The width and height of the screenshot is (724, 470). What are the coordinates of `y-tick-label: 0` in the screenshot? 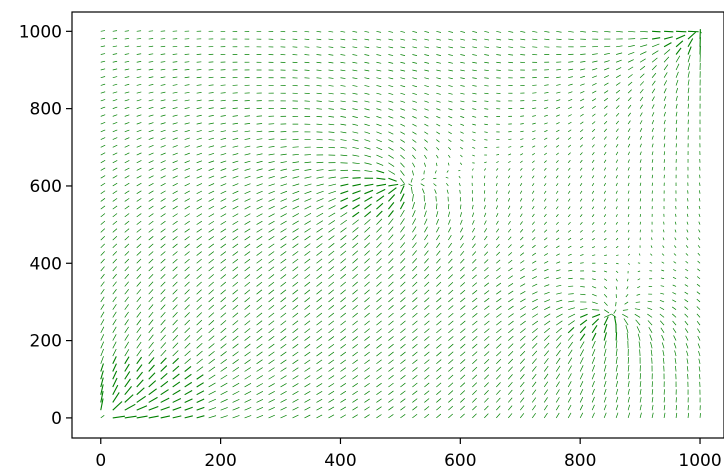 It's located at (56, 419).